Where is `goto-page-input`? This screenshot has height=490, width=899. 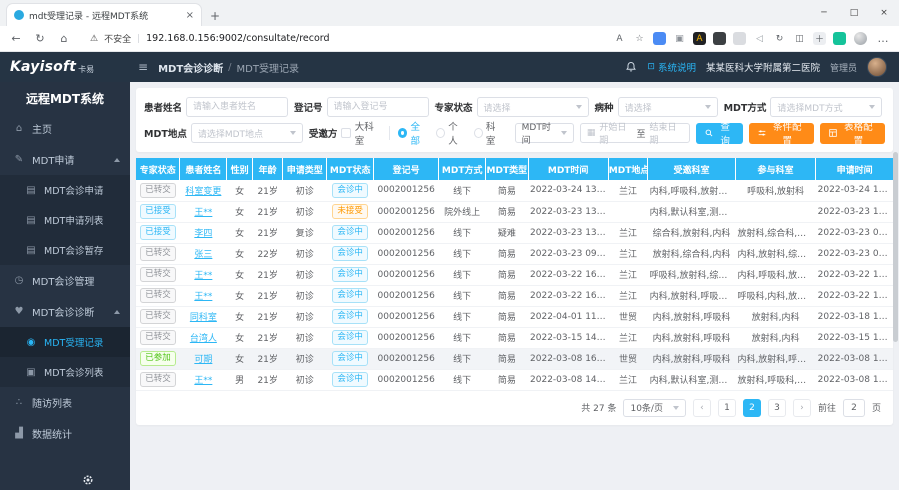
goto-page-input is located at coordinates (853, 407).